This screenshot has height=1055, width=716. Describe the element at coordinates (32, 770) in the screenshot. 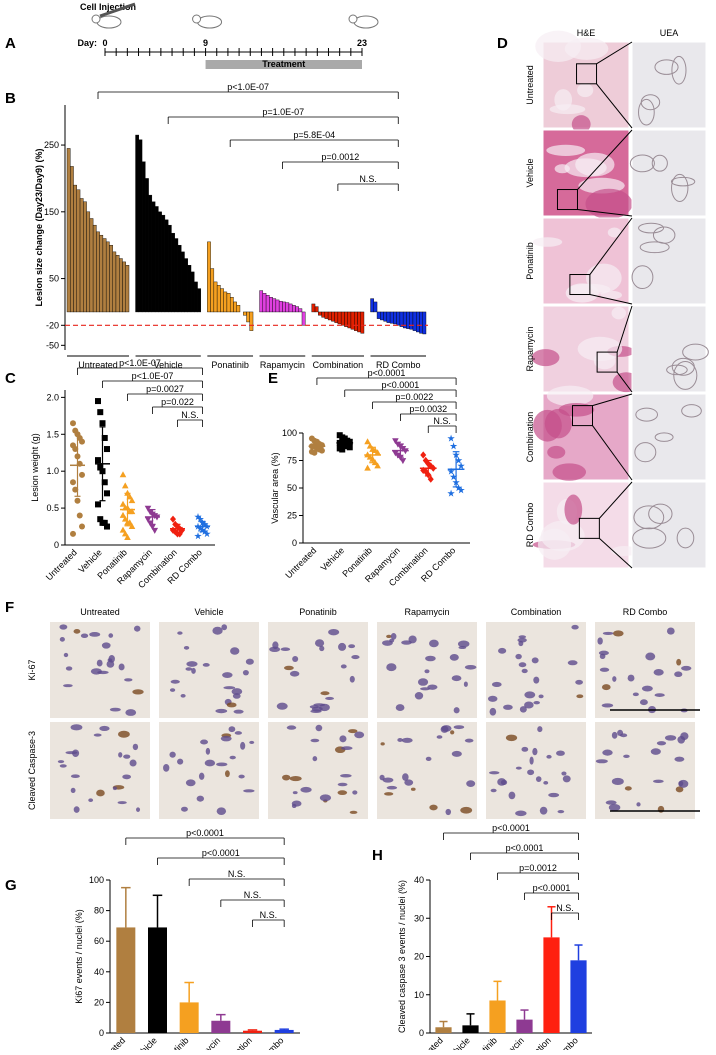

I see `row-label: Cleaved Caspase-3` at that location.